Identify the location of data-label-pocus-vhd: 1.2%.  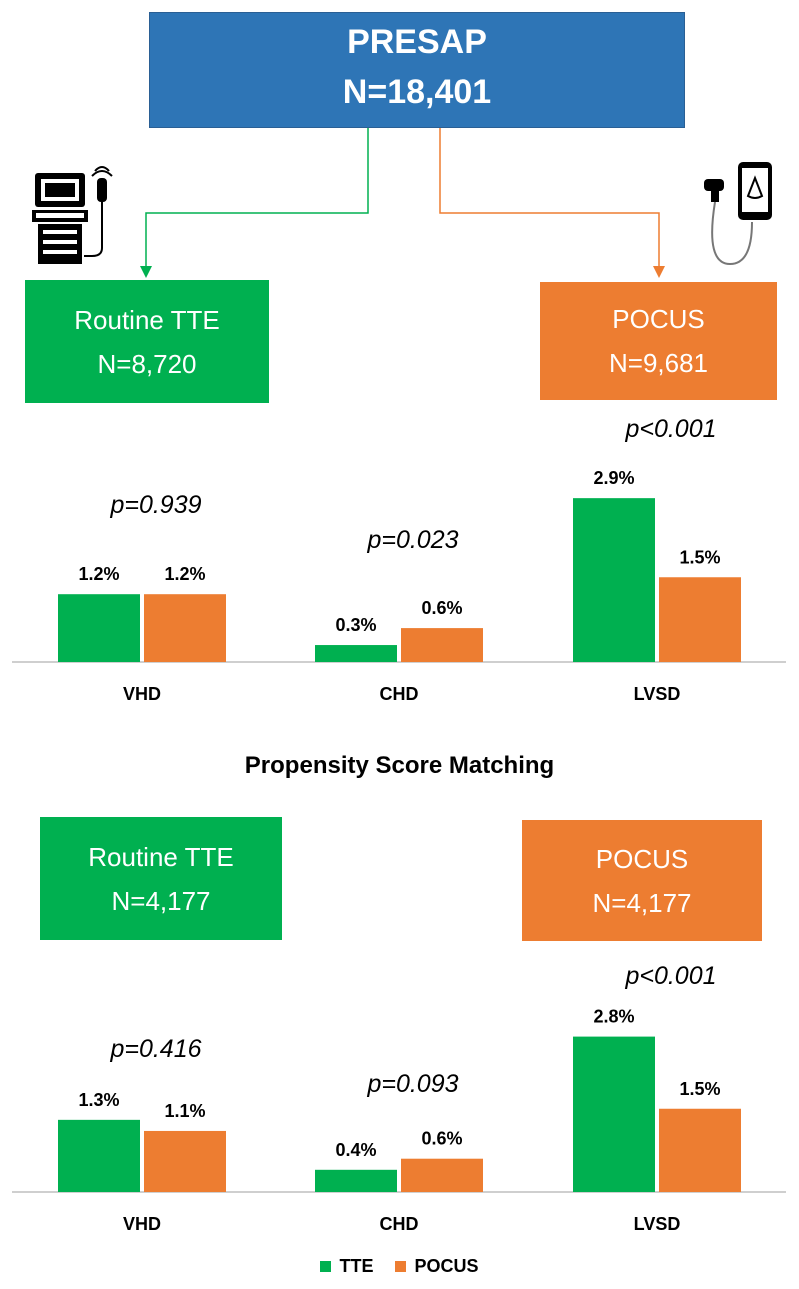
(184, 574).